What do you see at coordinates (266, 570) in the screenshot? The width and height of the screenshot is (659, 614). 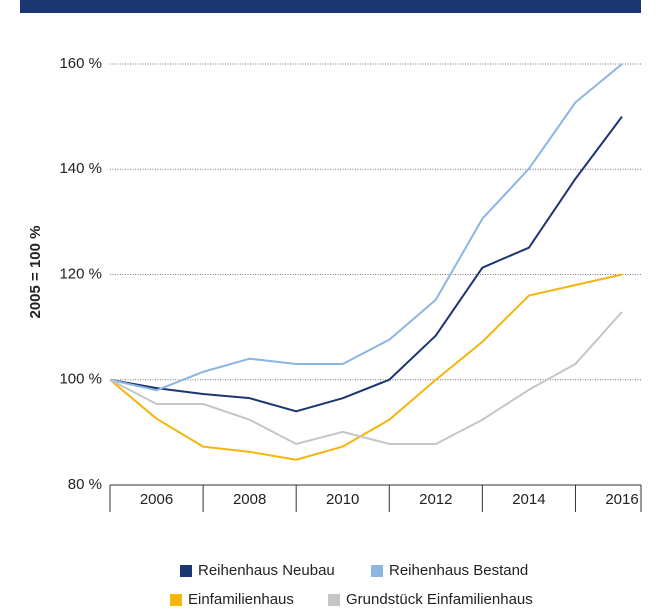 I see `legend-label: Reihenhaus Neubau` at bounding box center [266, 570].